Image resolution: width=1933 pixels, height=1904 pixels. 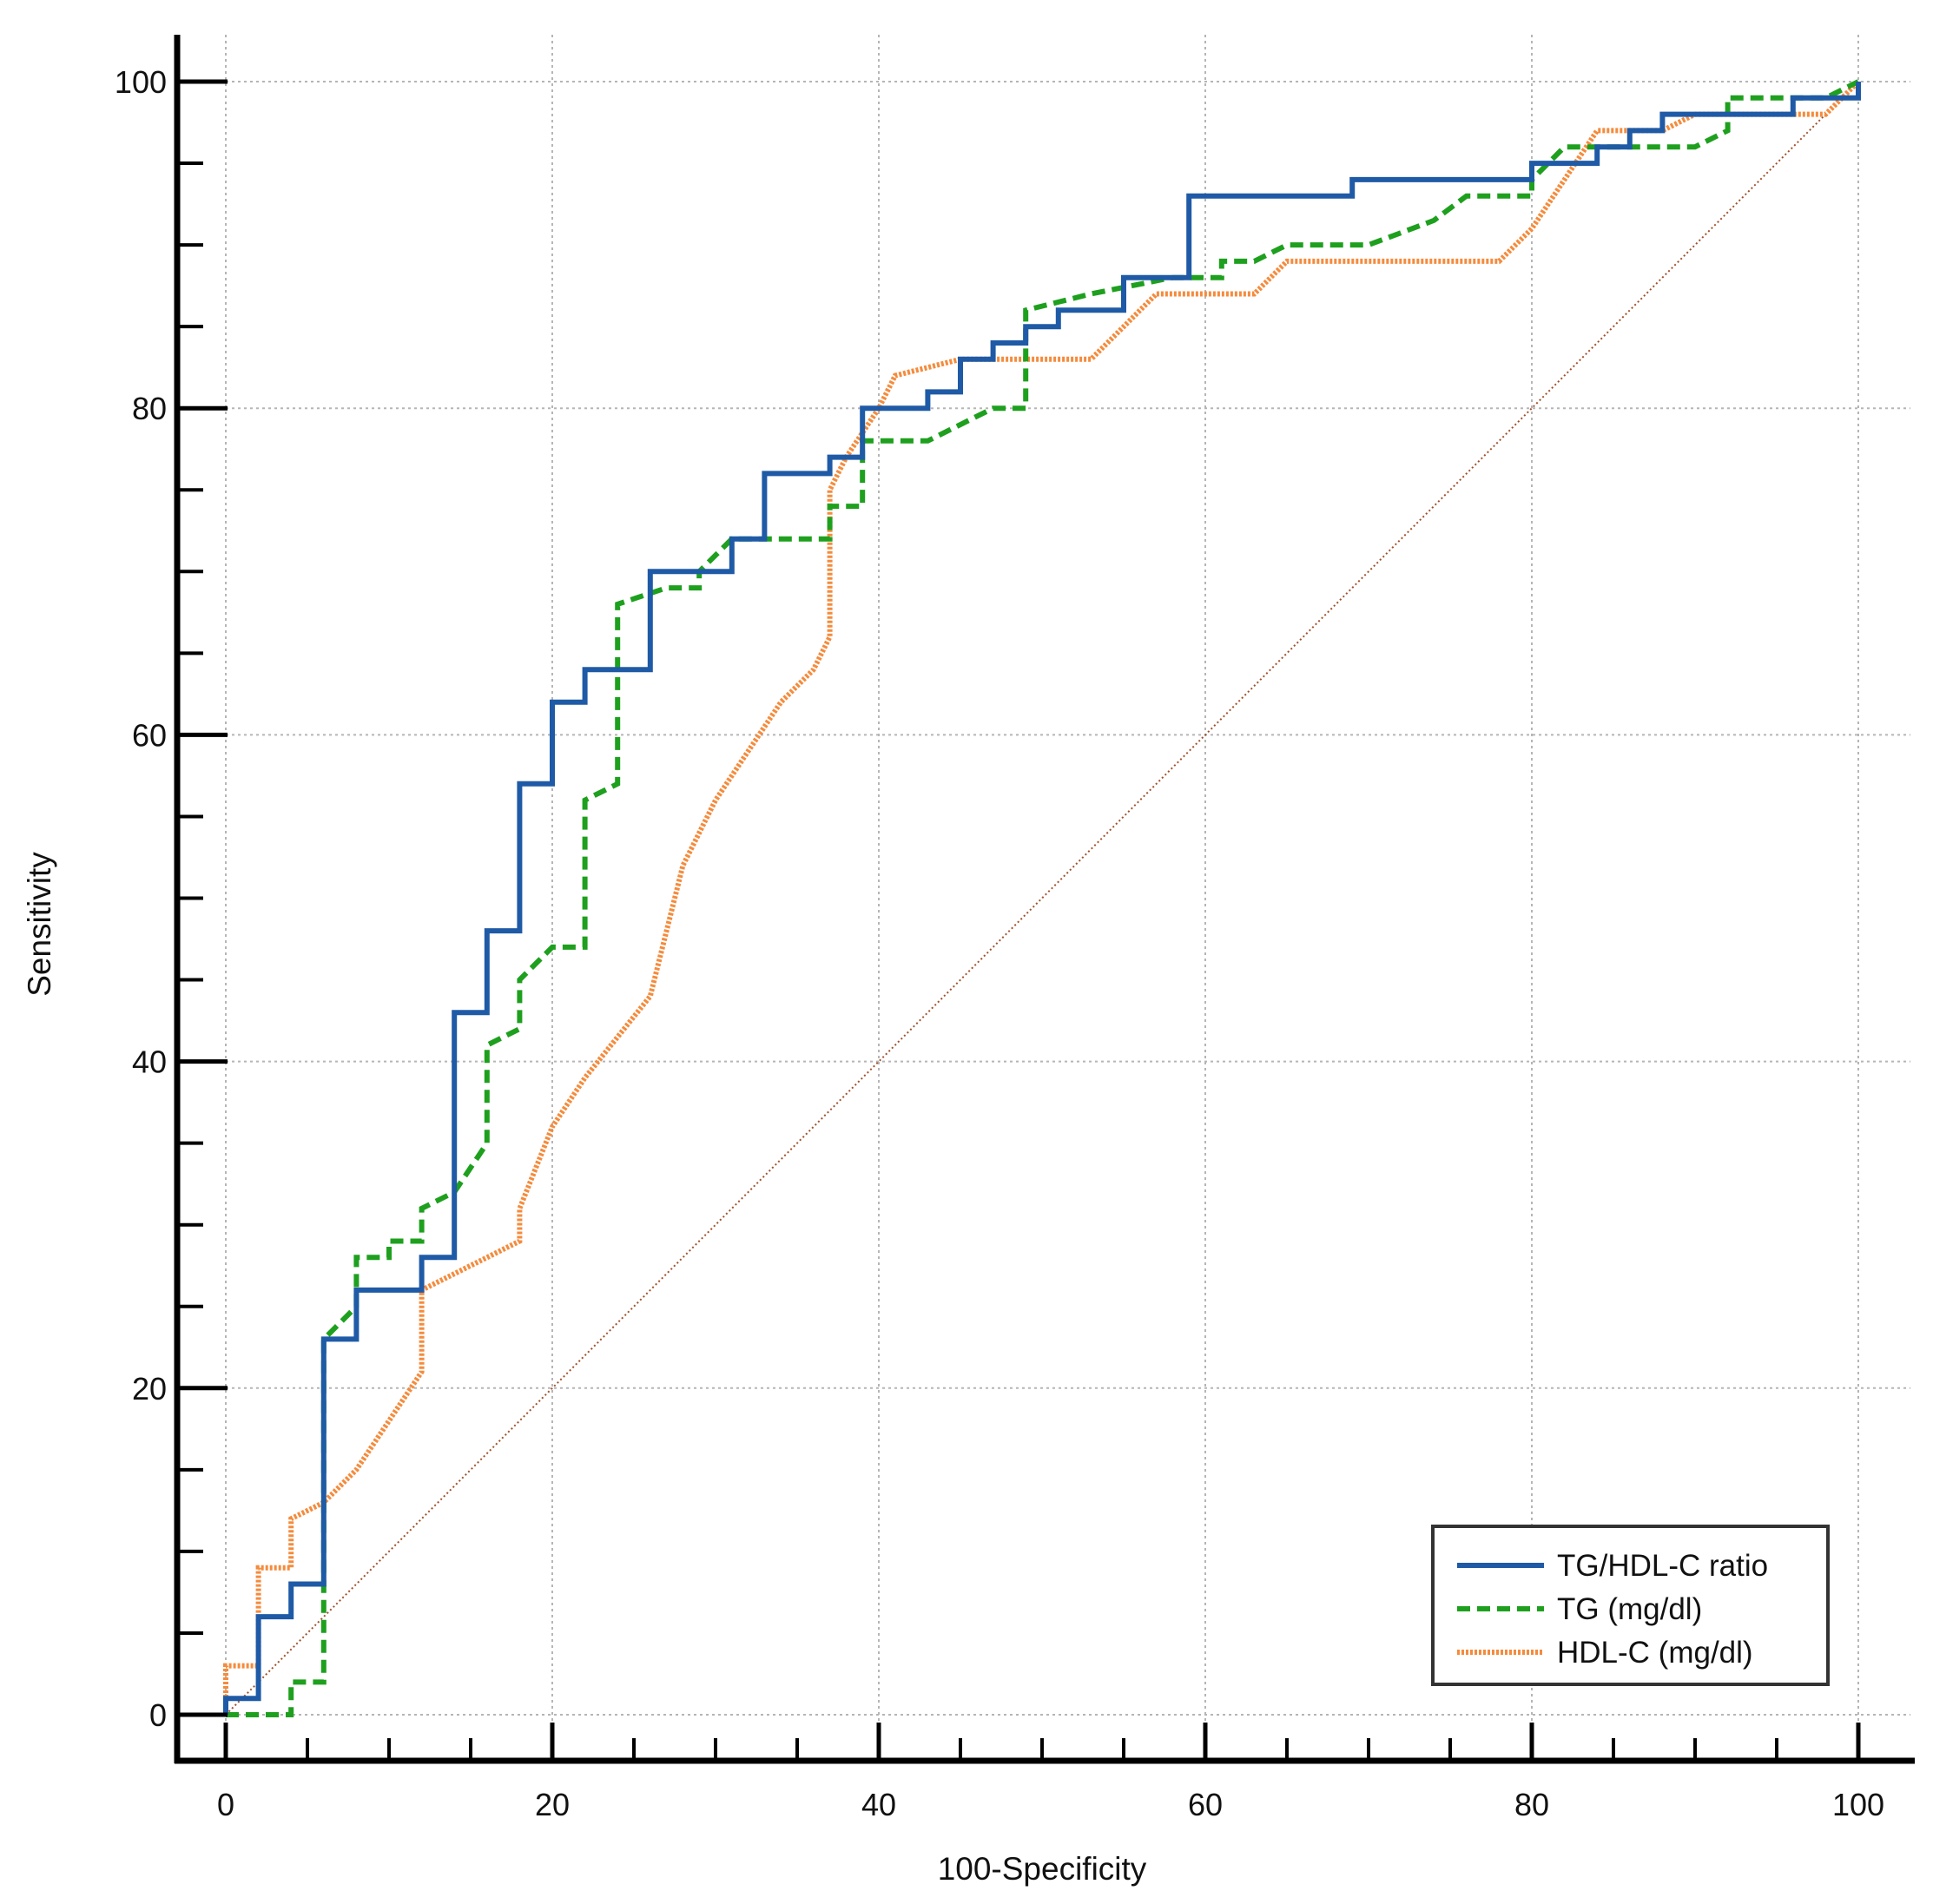 What do you see at coordinates (1042, 1869) in the screenshot?
I see `x-axis-title: 100-Specificity` at bounding box center [1042, 1869].